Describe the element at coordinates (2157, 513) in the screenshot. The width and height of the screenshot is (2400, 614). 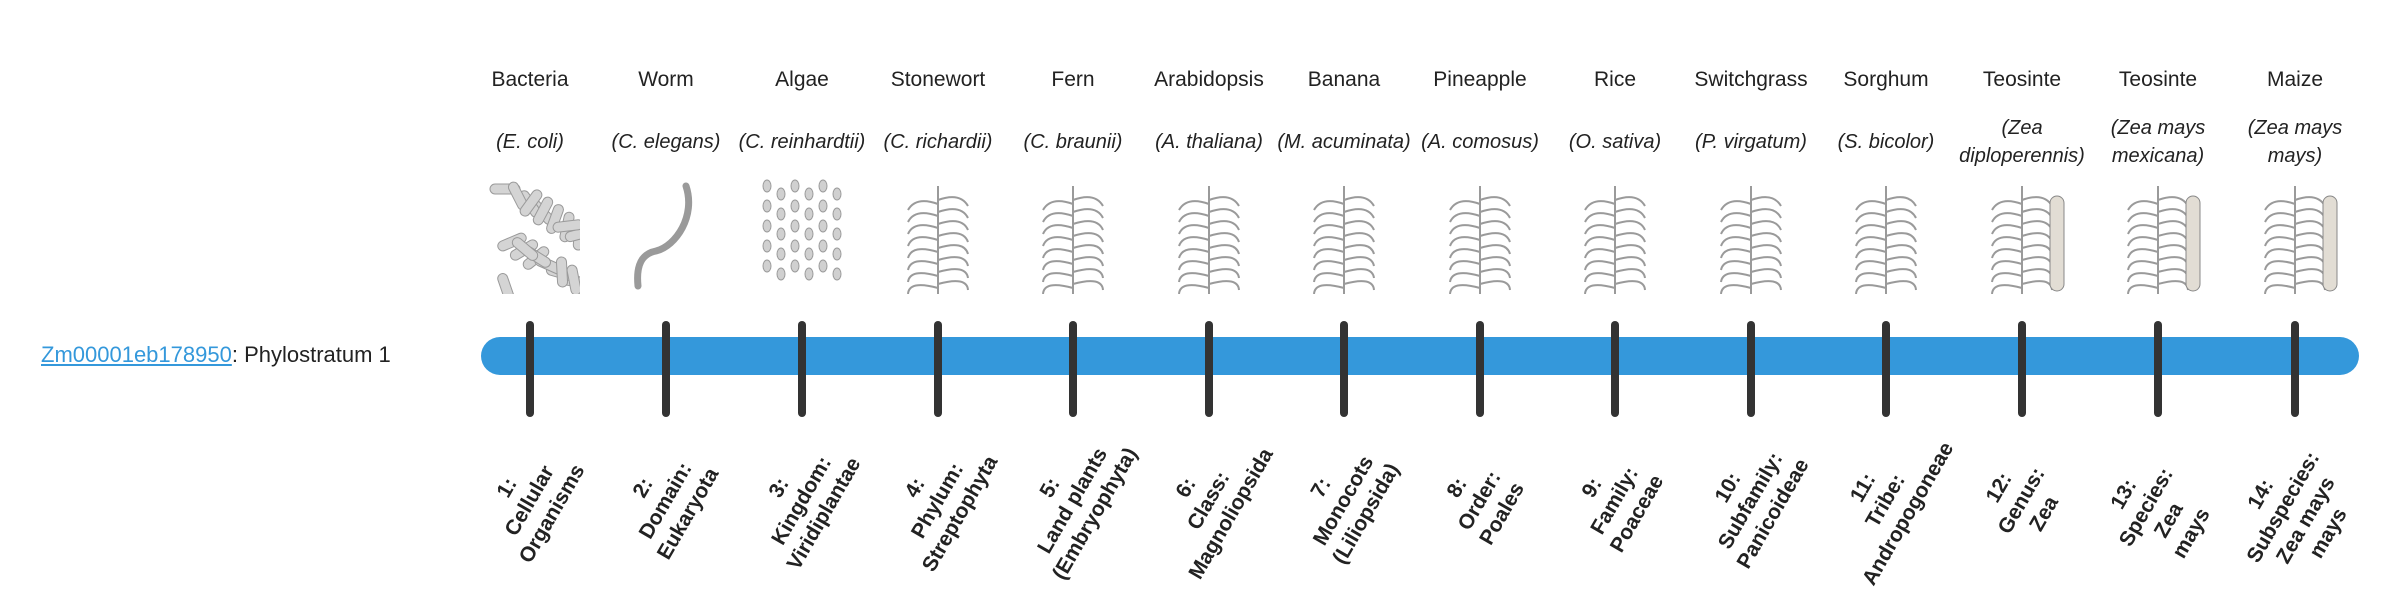
I see `phylostratum-level-label: 13: Species: Zea mays` at that location.